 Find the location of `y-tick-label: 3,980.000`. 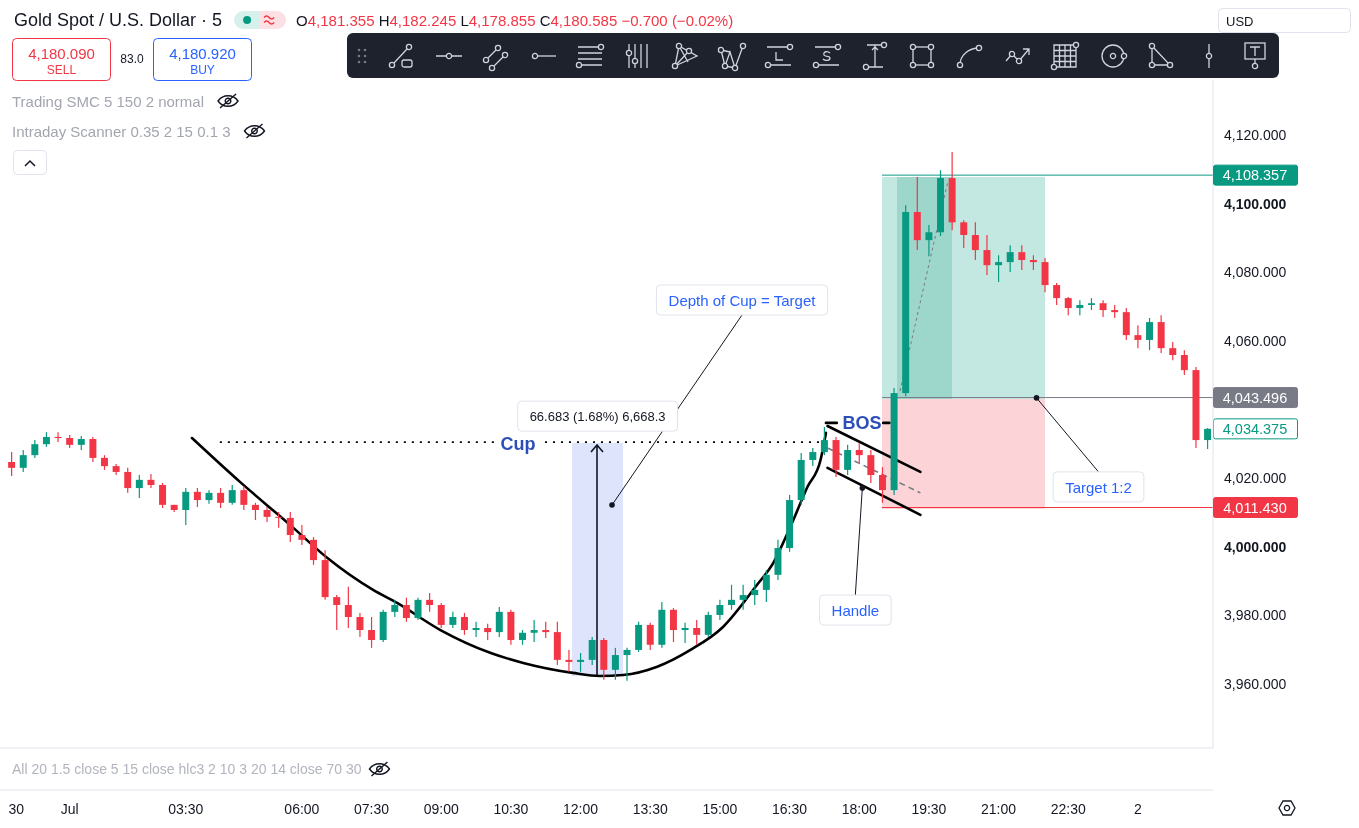

y-tick-label: 3,980.000 is located at coordinates (1255, 615).